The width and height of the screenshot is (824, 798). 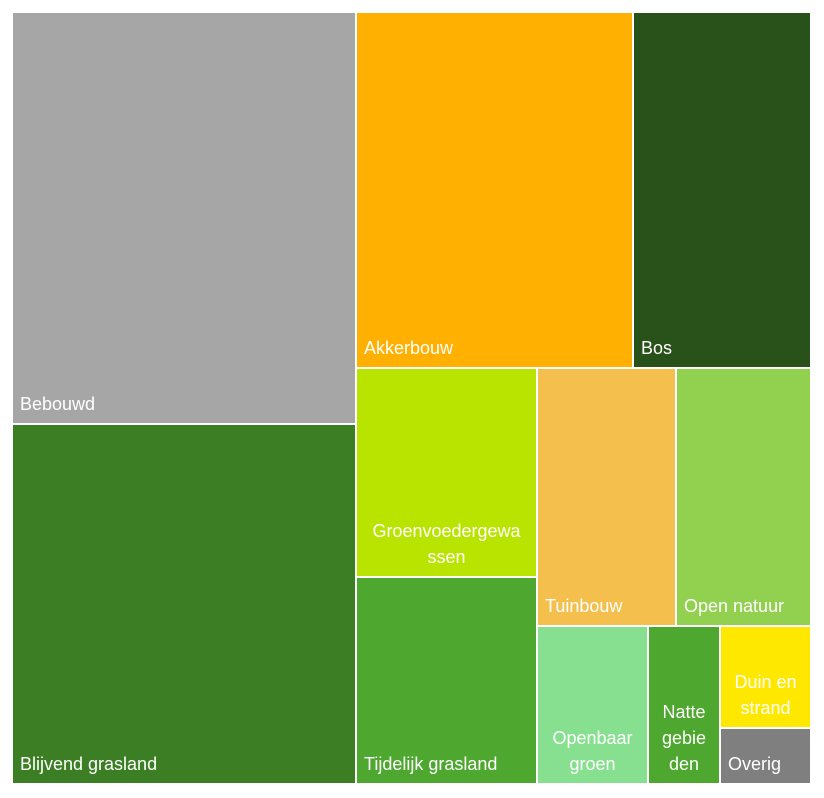 What do you see at coordinates (494, 190) in the screenshot?
I see `treemap-tile-akkerbouw: Akkerbouw` at bounding box center [494, 190].